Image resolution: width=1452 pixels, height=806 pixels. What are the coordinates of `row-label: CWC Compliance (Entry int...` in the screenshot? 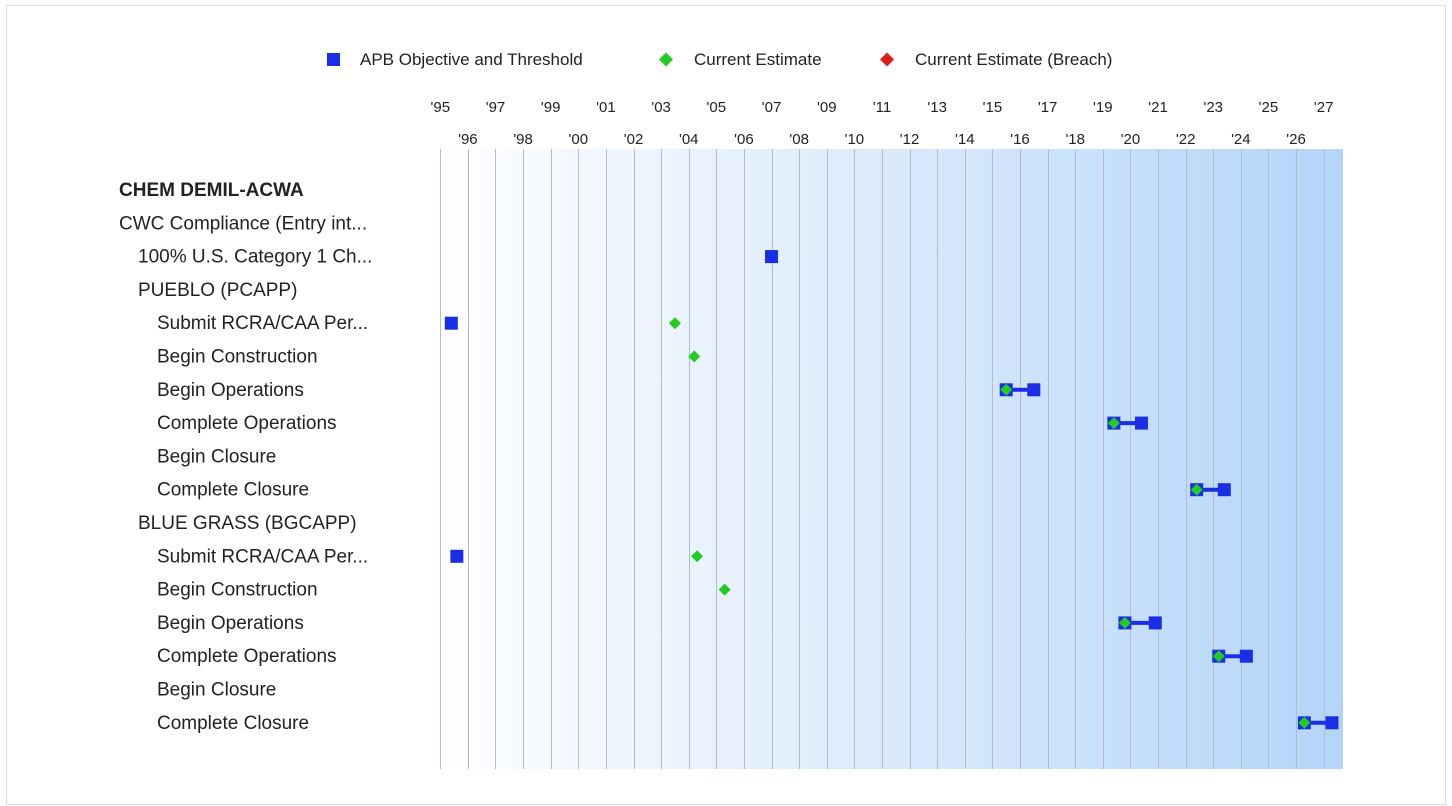 It's located at (243, 223).